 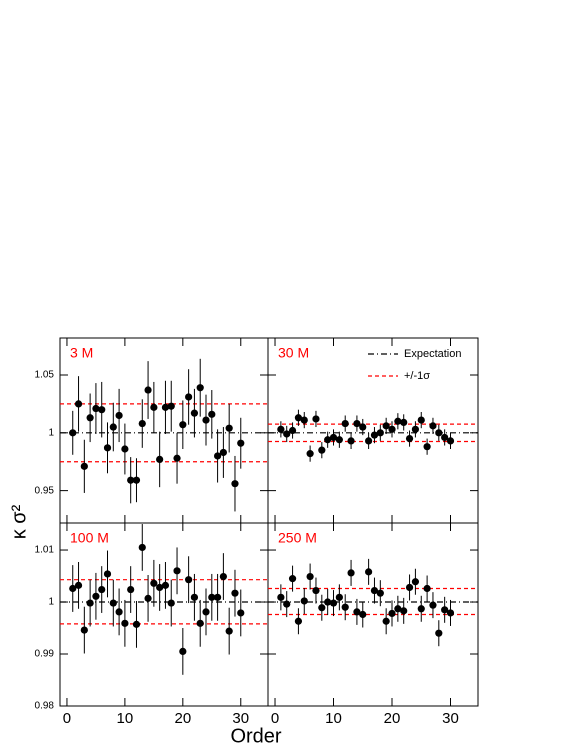 I want to click on x-tick-label: 0, so click(x=67, y=718).